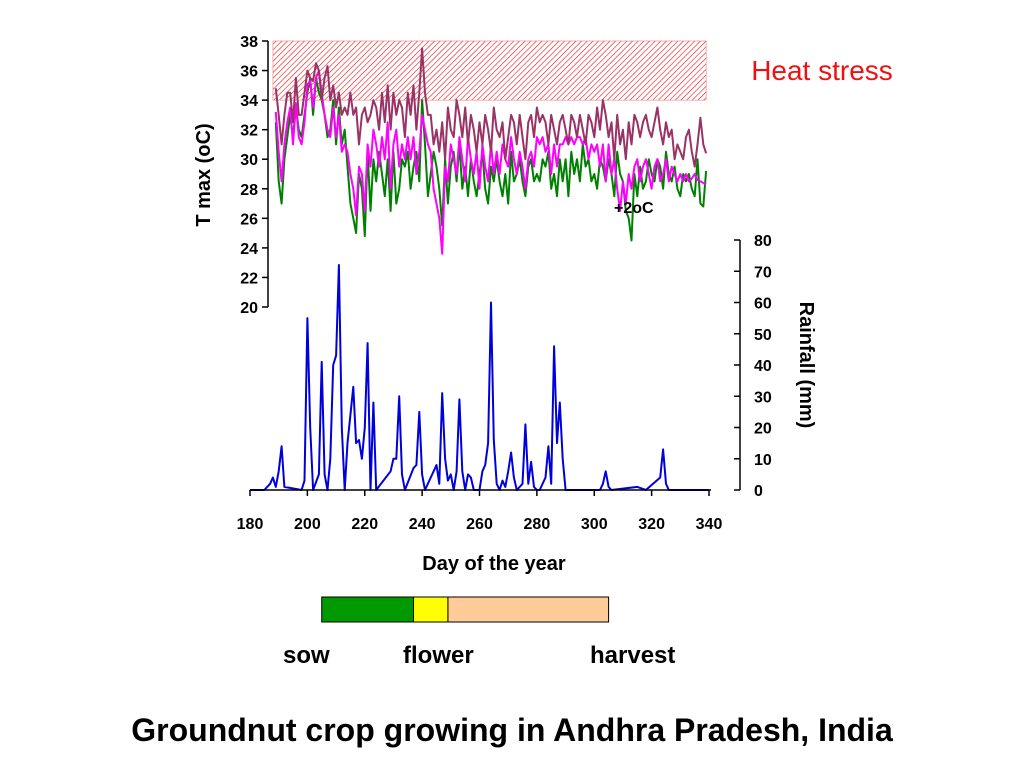 The height and width of the screenshot is (768, 1024). What do you see at coordinates (479, 524) in the screenshot?
I see `x-tick-label: 260` at bounding box center [479, 524].